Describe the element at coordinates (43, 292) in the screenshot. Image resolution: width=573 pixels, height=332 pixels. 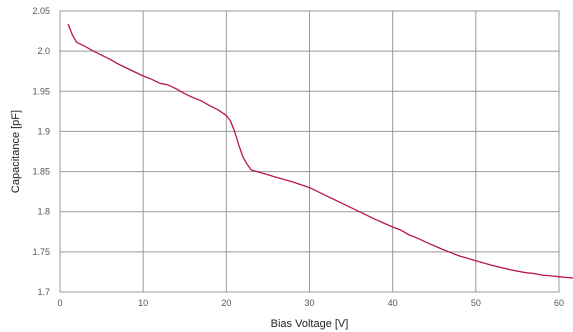
I see `y-tick-label: 1.7` at that location.